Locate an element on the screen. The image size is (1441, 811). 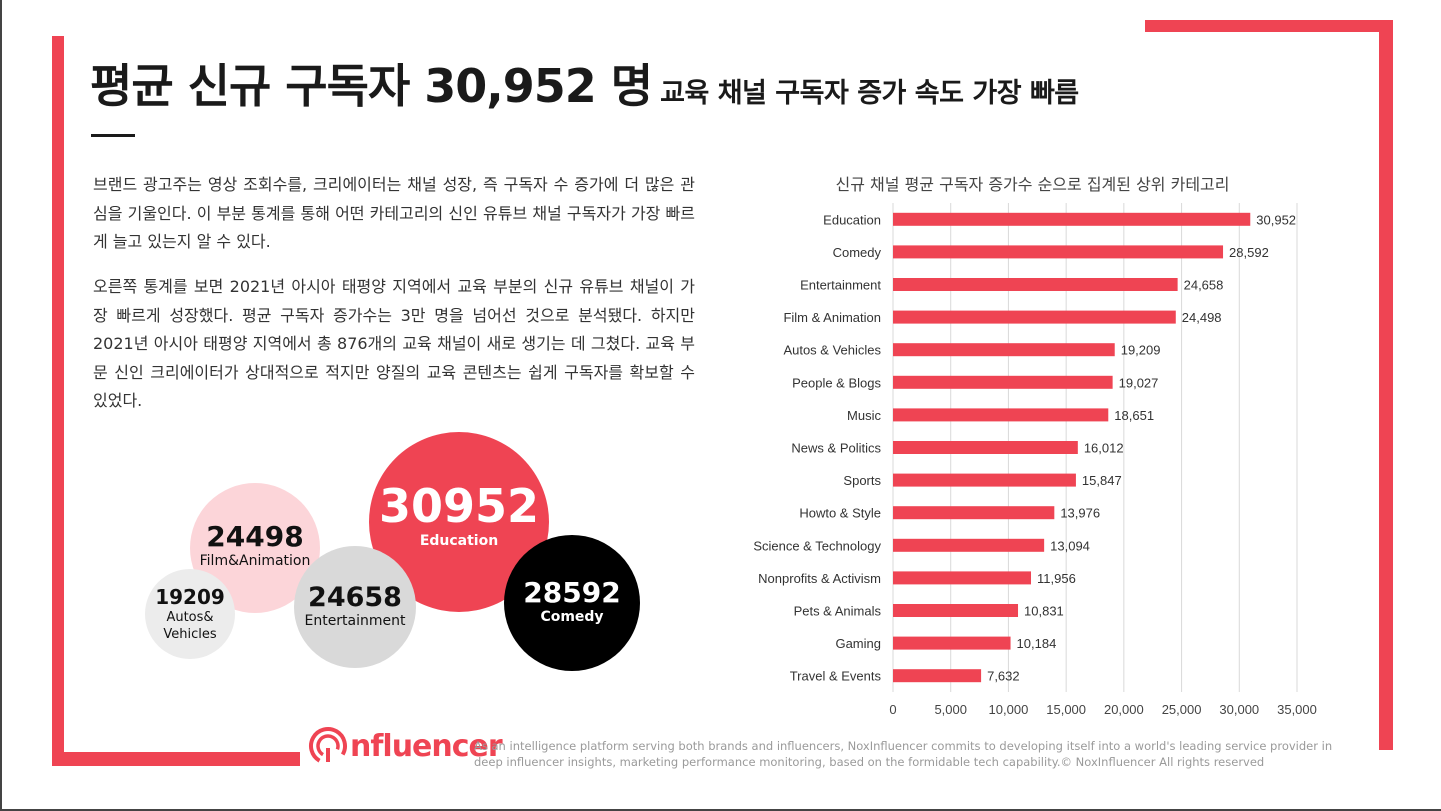
category-label: Education is located at coordinates (852, 219).